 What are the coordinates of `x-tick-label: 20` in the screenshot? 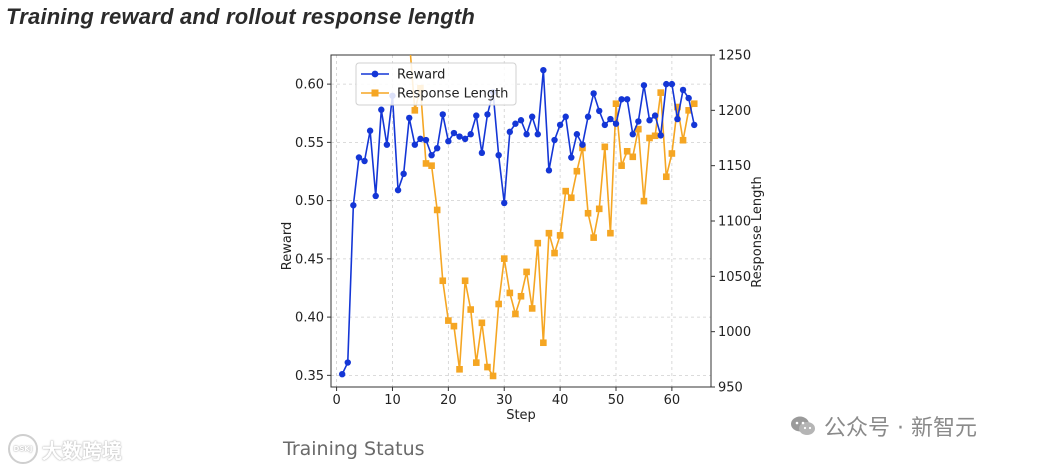 It's located at (448, 400).